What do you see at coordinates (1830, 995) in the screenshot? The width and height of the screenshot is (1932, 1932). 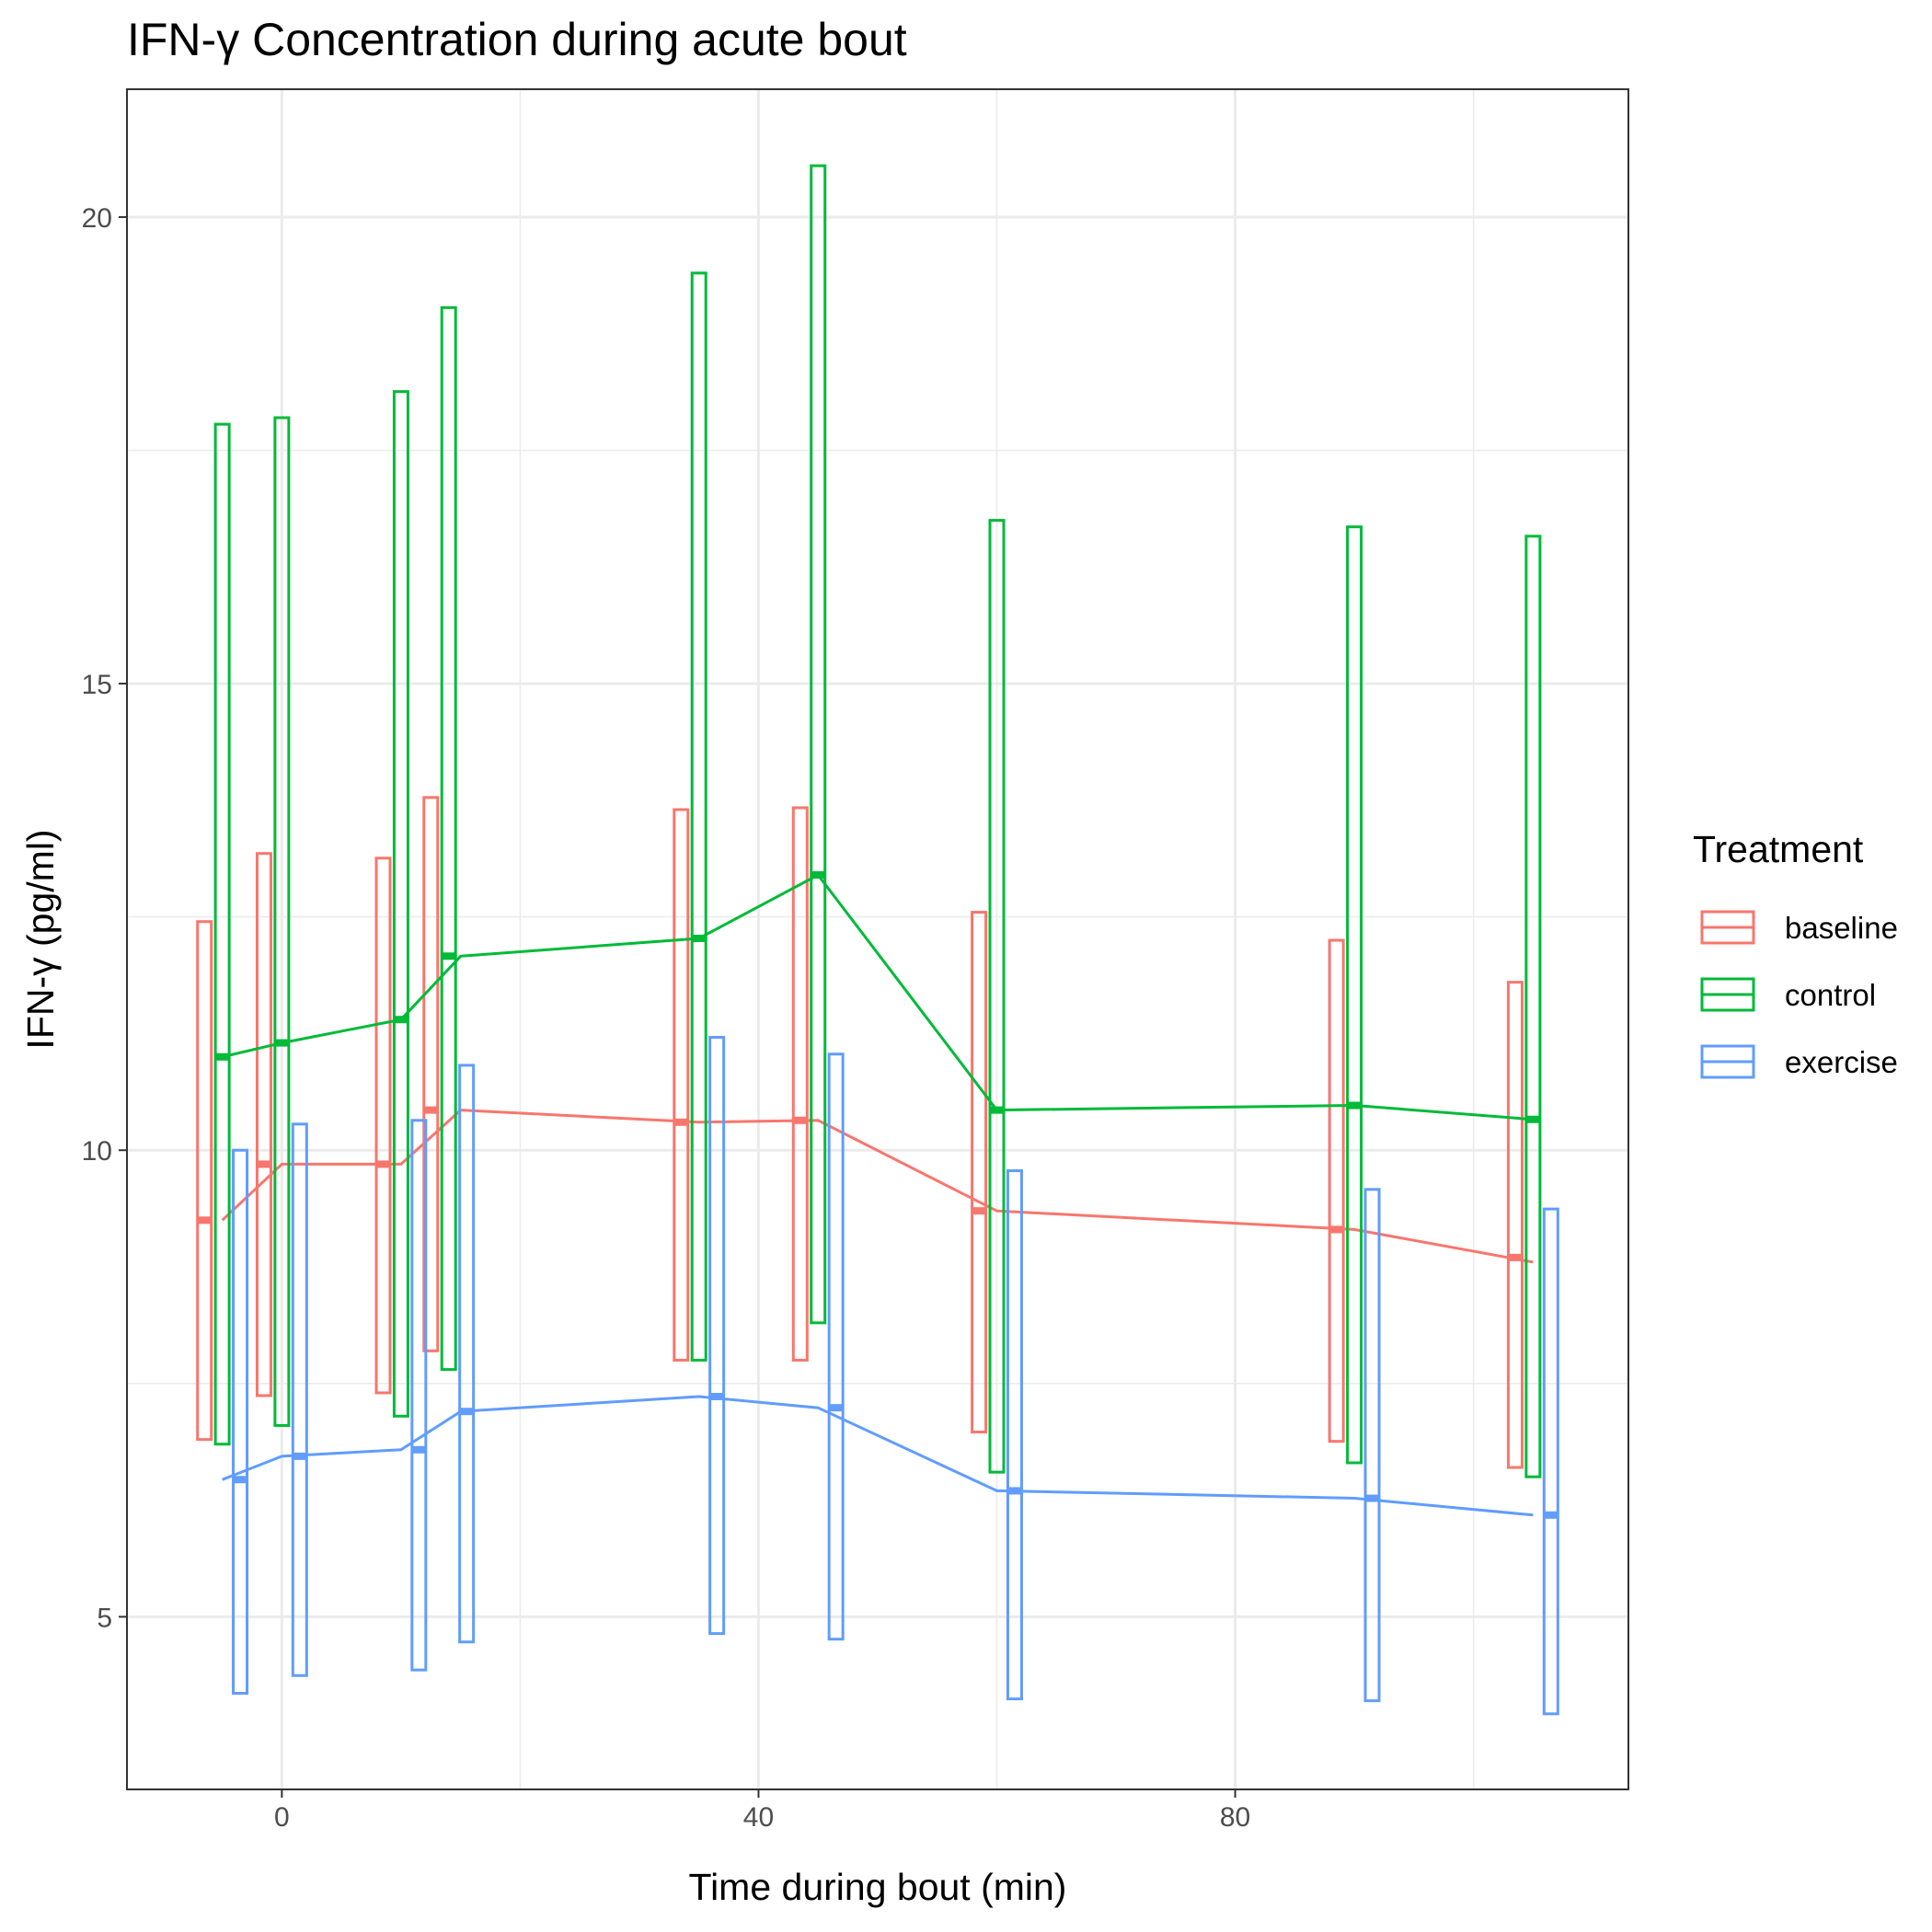 I see `legend-label-control: control` at bounding box center [1830, 995].